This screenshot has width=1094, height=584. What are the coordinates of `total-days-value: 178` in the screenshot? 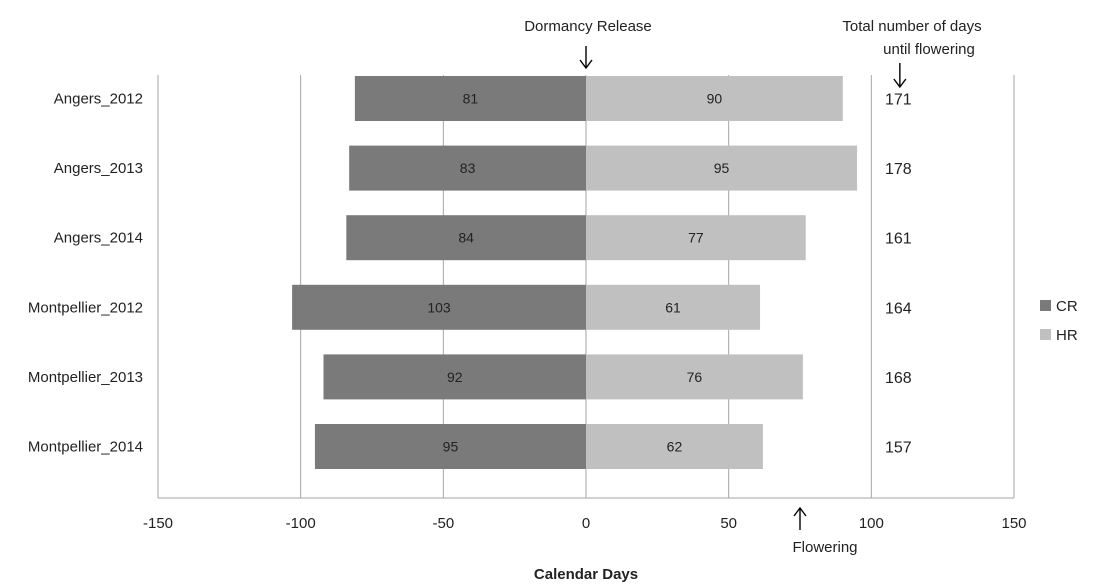 It's located at (898, 169).